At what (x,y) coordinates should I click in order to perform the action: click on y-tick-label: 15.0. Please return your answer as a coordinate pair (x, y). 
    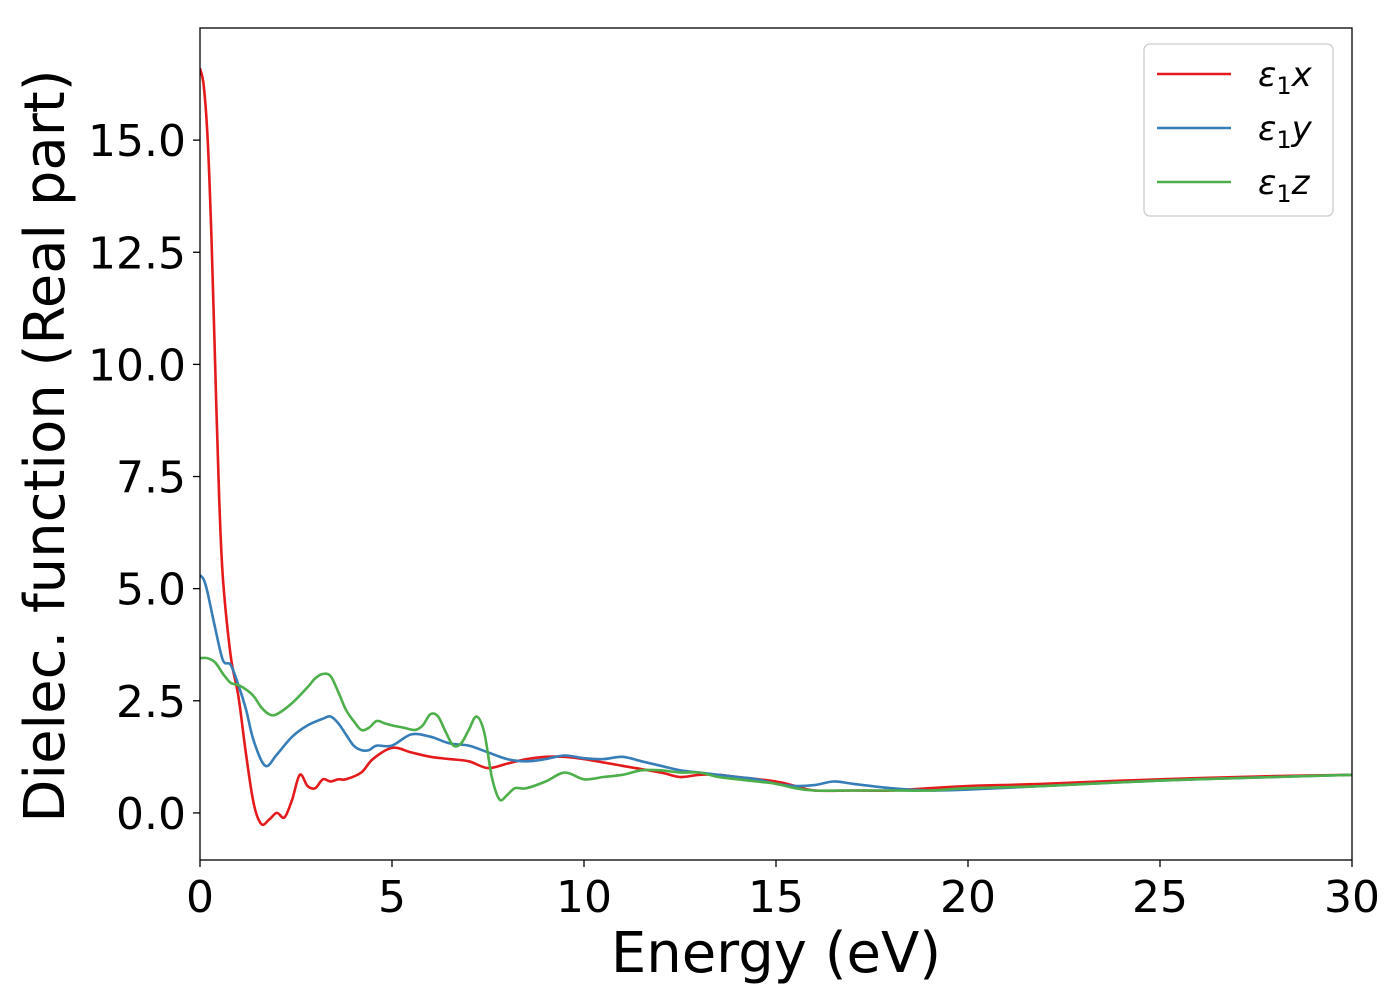
    Looking at the image, I should click on (137, 141).